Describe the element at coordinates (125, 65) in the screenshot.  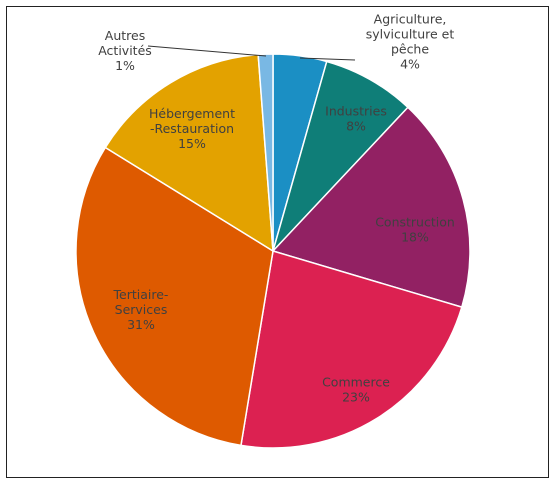
I see `slice-percent: 1%` at that location.